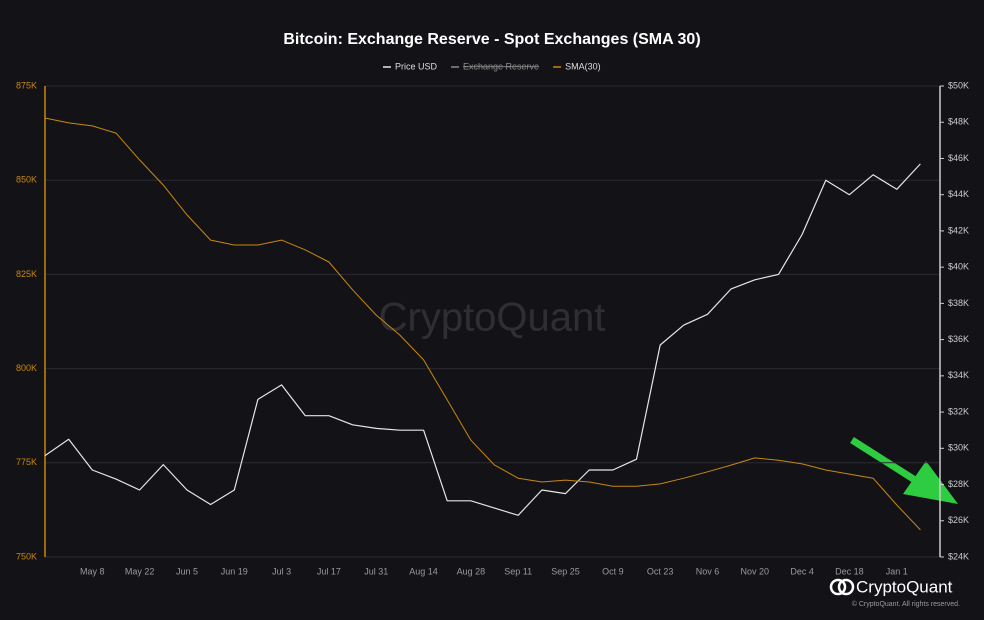 This screenshot has height=620, width=984. I want to click on arrow-head, so click(930, 482).